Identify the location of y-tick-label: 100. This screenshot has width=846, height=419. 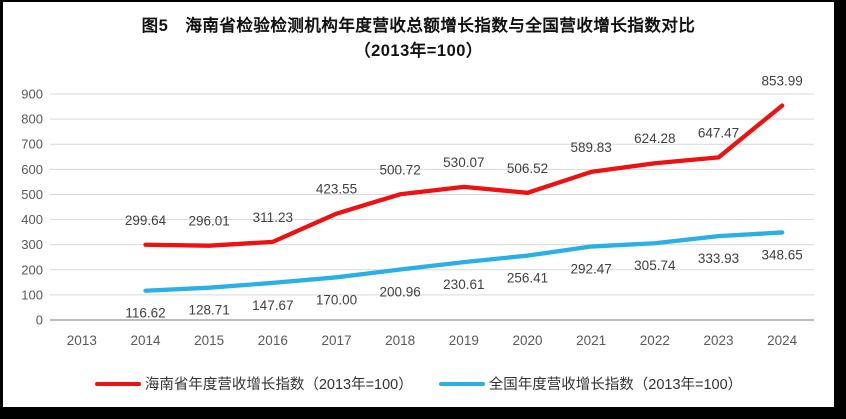
(32, 294).